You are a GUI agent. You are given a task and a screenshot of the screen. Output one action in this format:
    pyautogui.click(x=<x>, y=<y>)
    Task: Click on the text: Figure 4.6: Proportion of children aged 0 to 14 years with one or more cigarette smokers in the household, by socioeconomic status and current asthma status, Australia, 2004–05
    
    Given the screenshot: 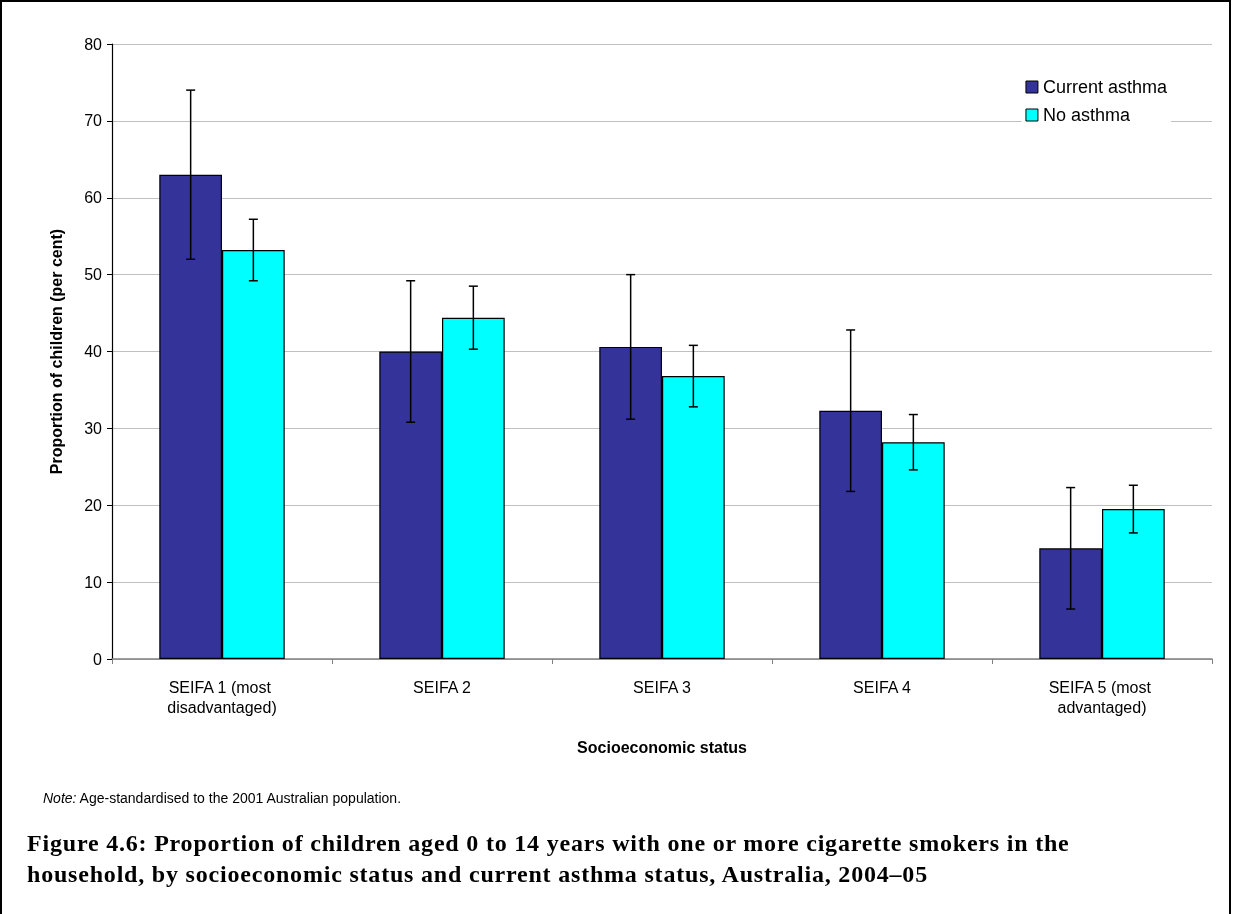 What is the action you would take?
    pyautogui.click(x=549, y=859)
    